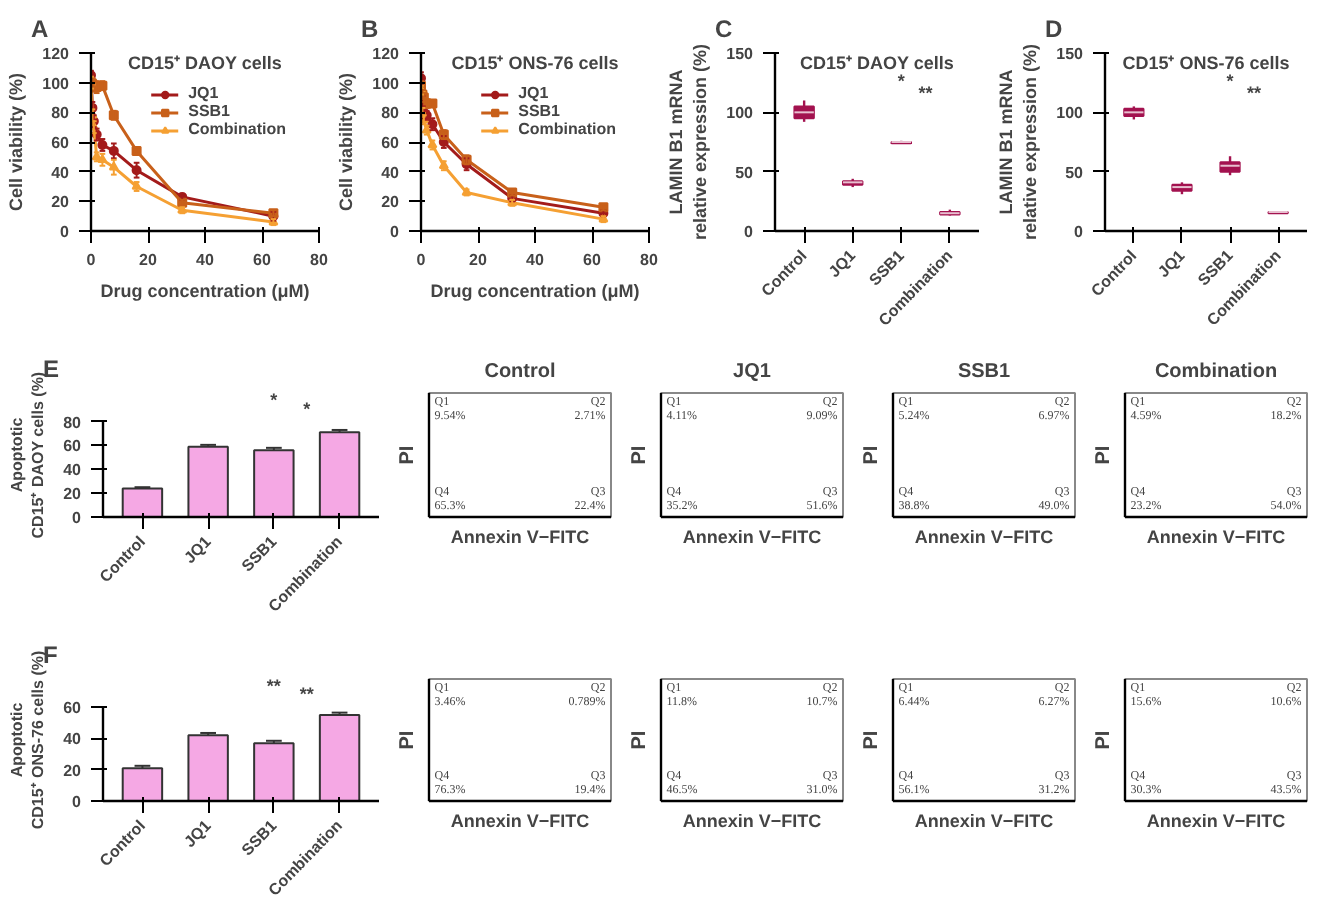 The height and width of the screenshot is (910, 1318). Describe the element at coordinates (370, 29) in the screenshot. I see `text: B` at that location.